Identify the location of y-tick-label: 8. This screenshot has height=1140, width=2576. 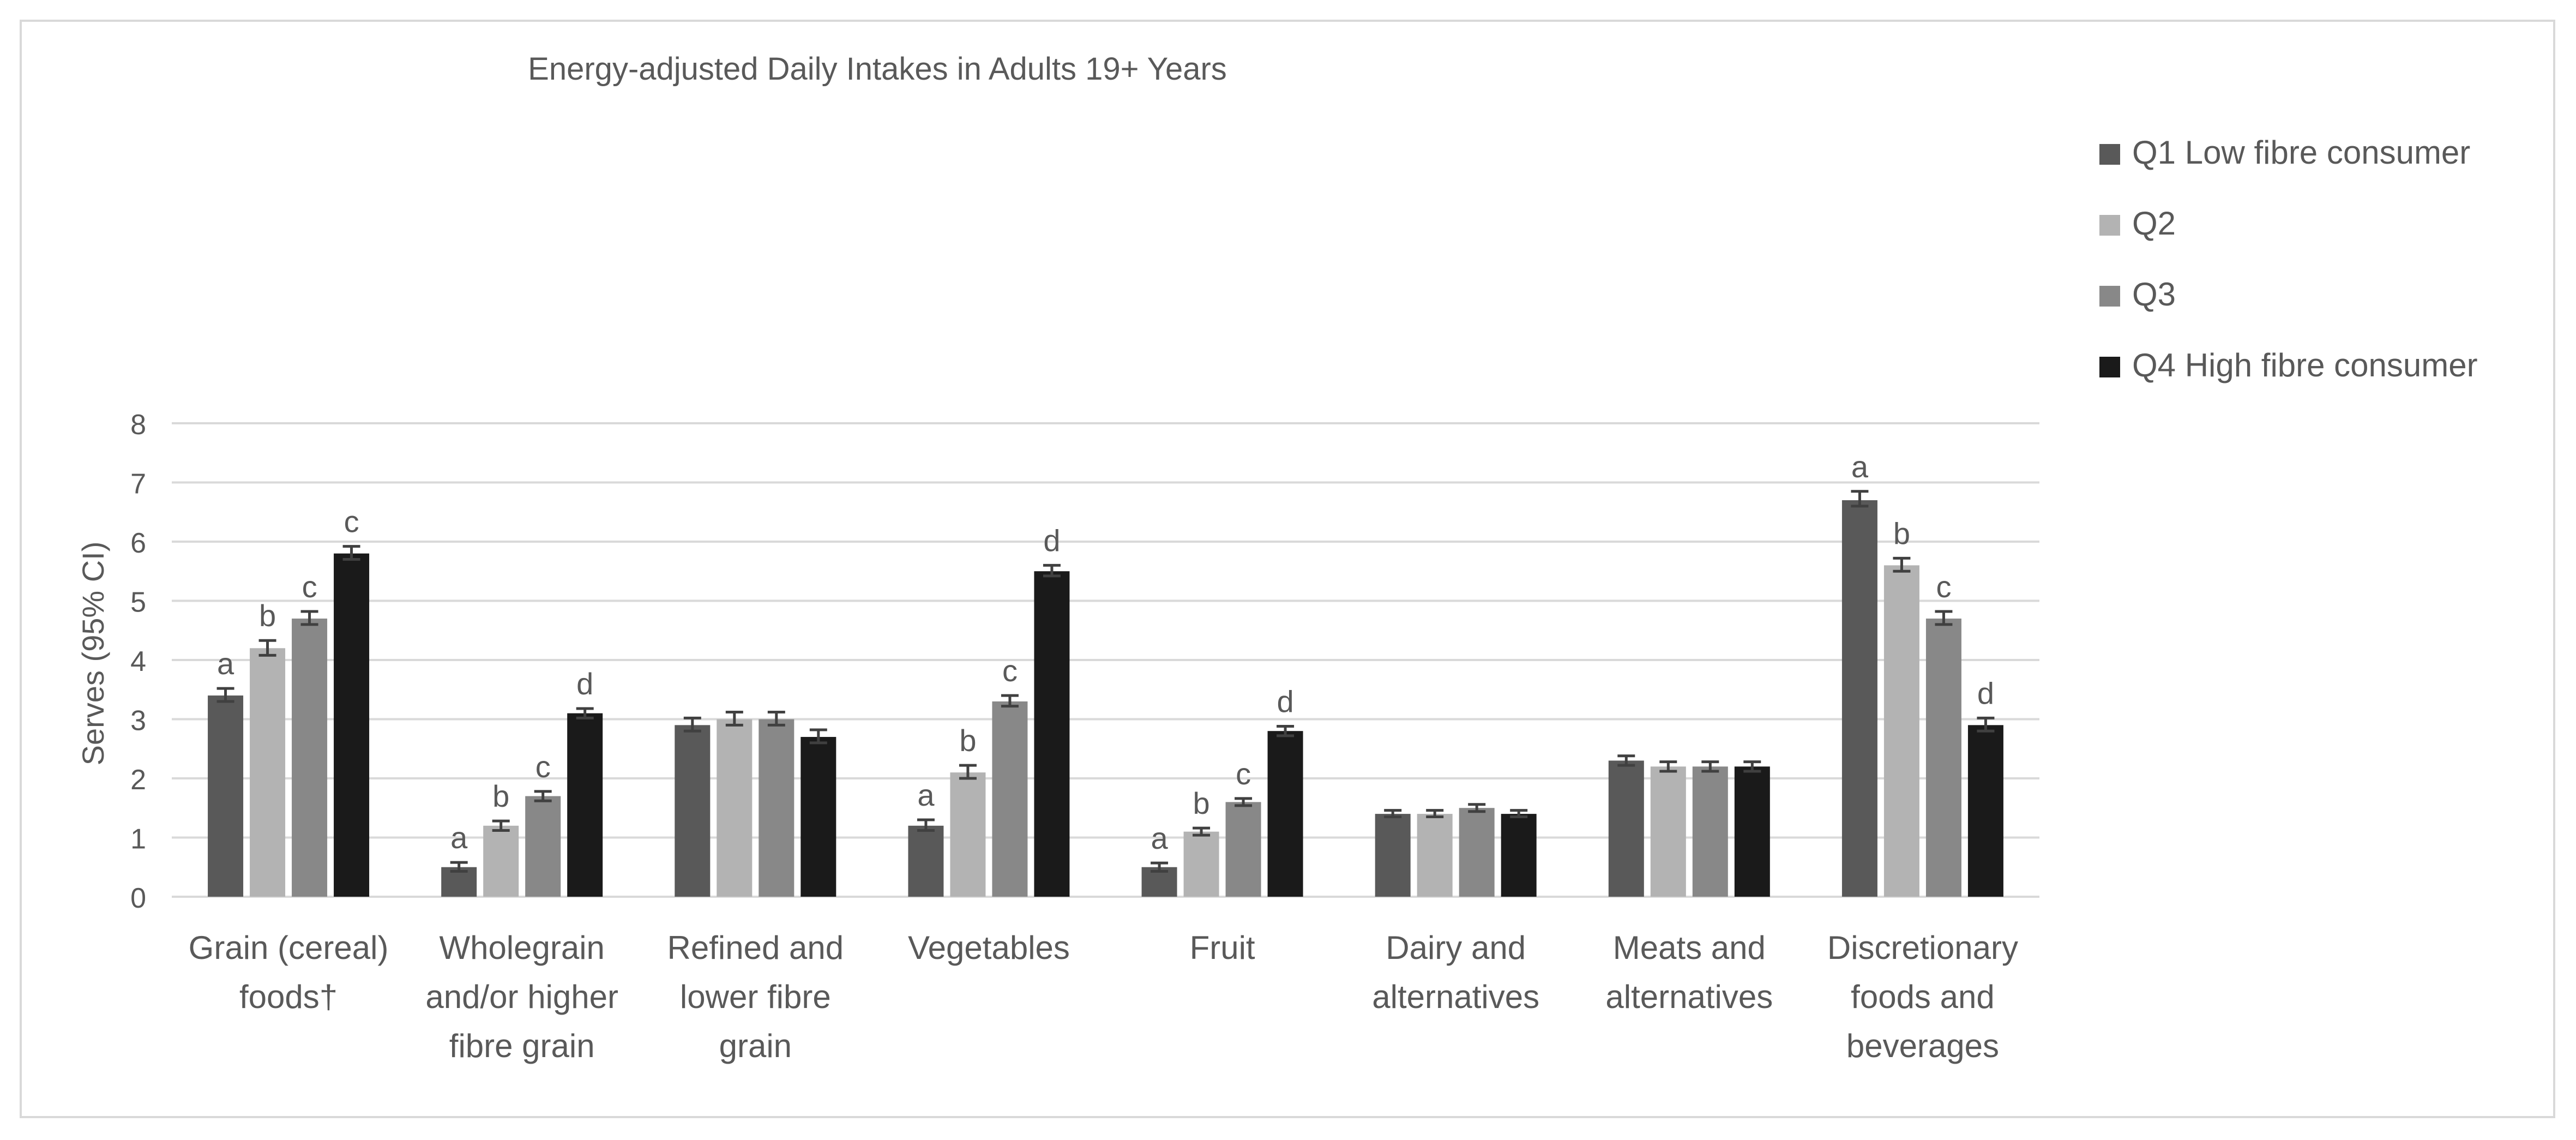
(138, 425).